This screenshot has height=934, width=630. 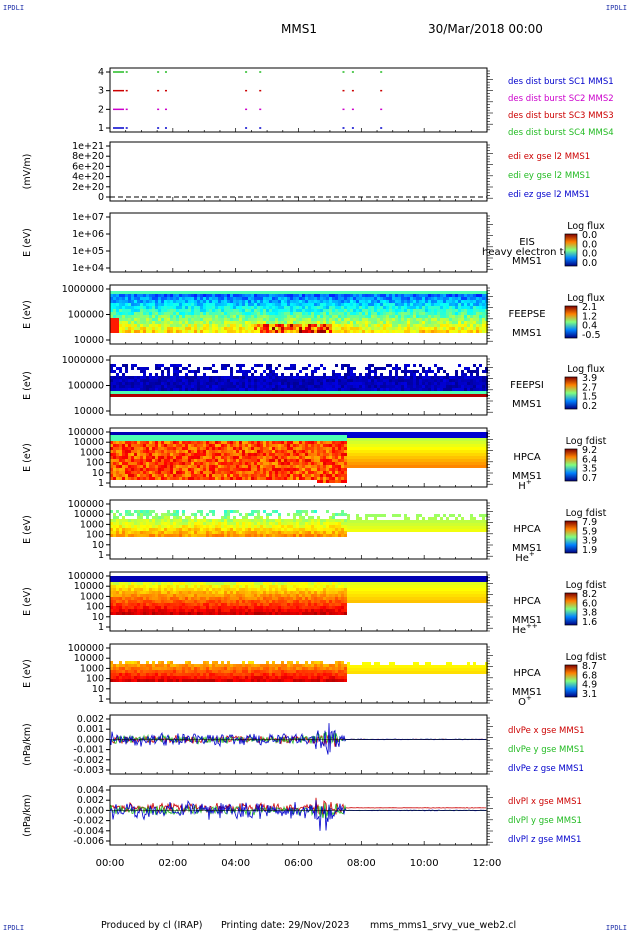 What do you see at coordinates (89, 340) in the screenshot?
I see `feepse-ytick-label: 10000` at bounding box center [89, 340].